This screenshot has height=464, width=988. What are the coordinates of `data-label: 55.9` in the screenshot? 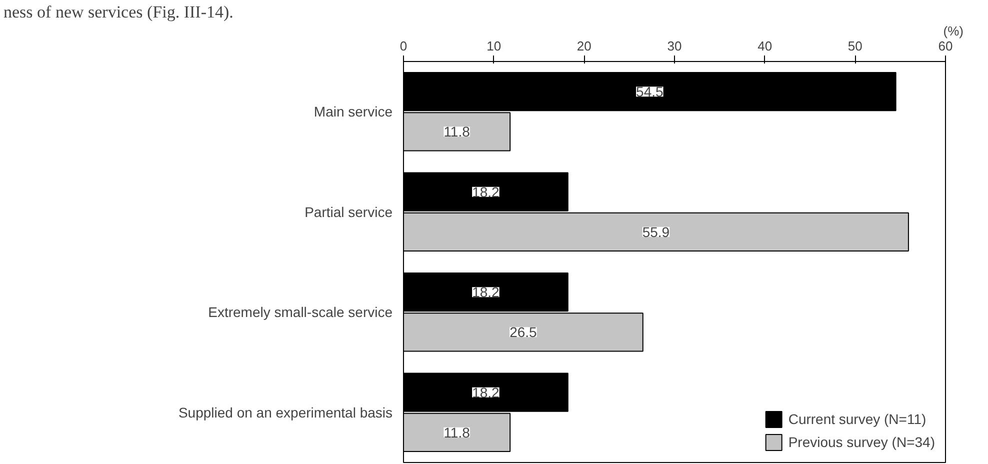 It's located at (656, 232).